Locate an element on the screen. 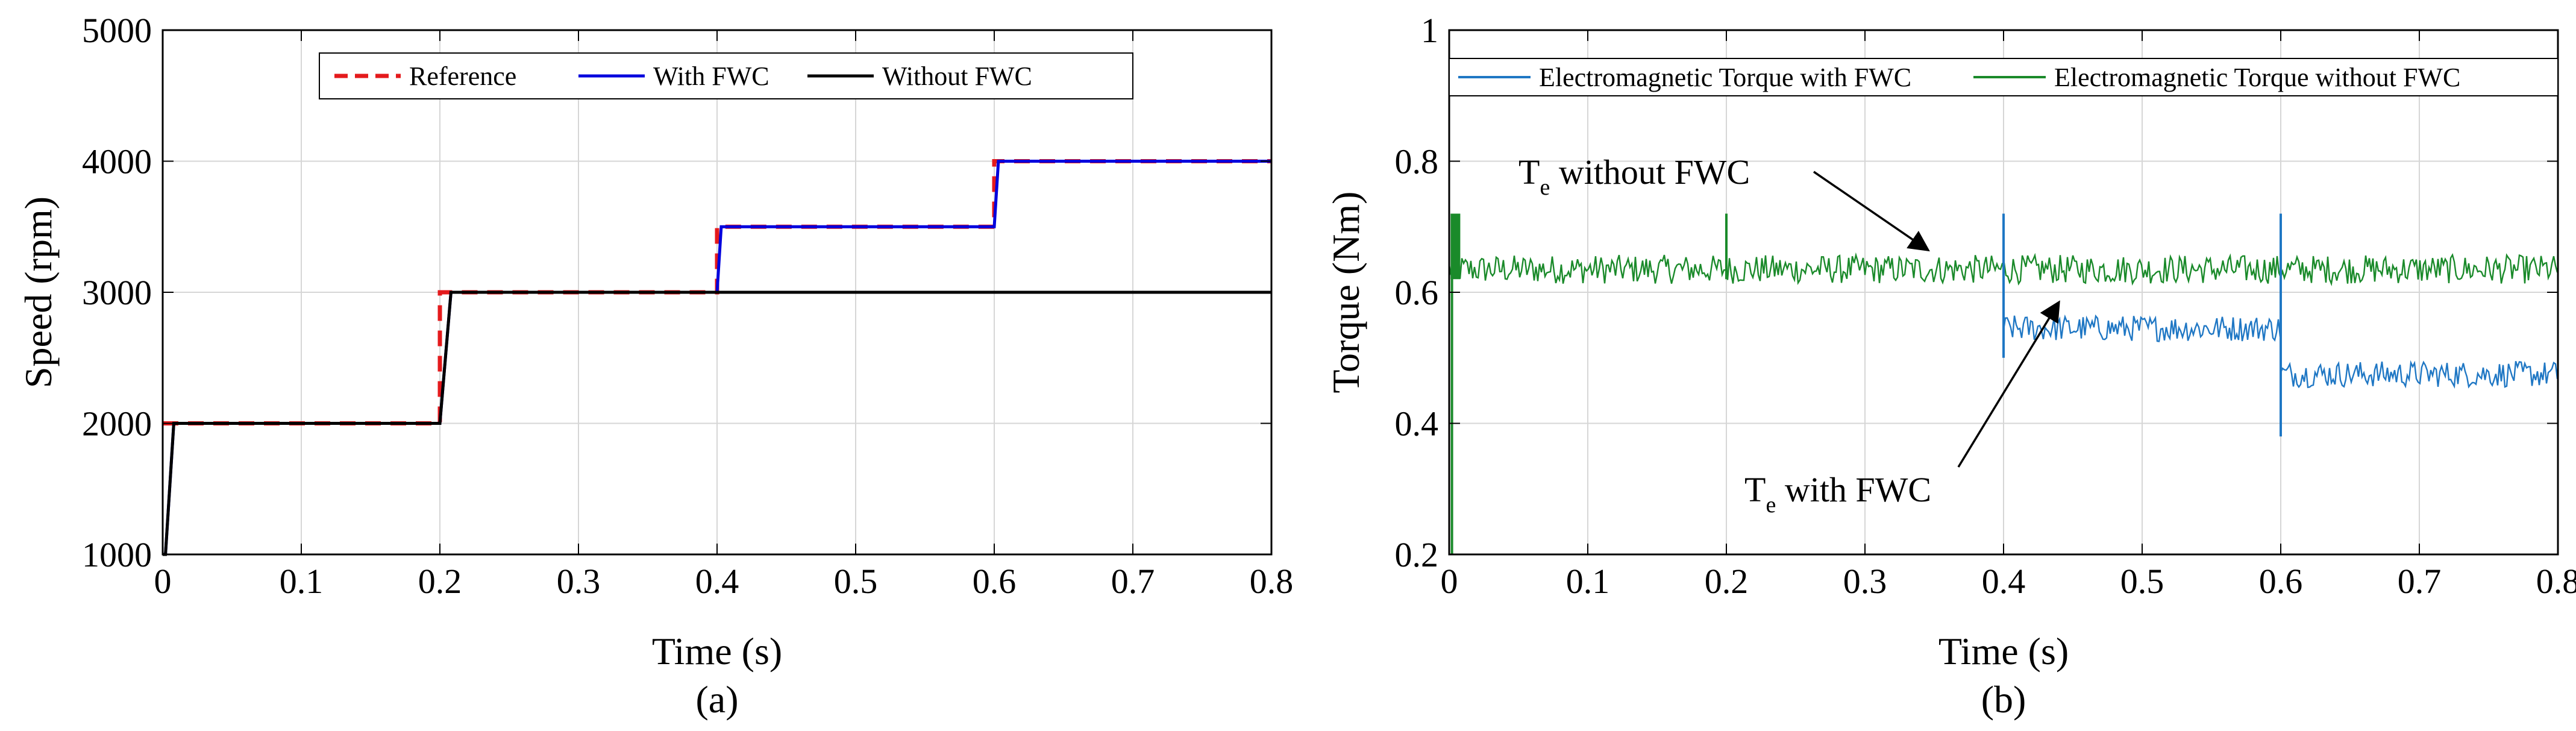 The width and height of the screenshot is (2576, 731). caption-b: (b) is located at coordinates (2003, 700).